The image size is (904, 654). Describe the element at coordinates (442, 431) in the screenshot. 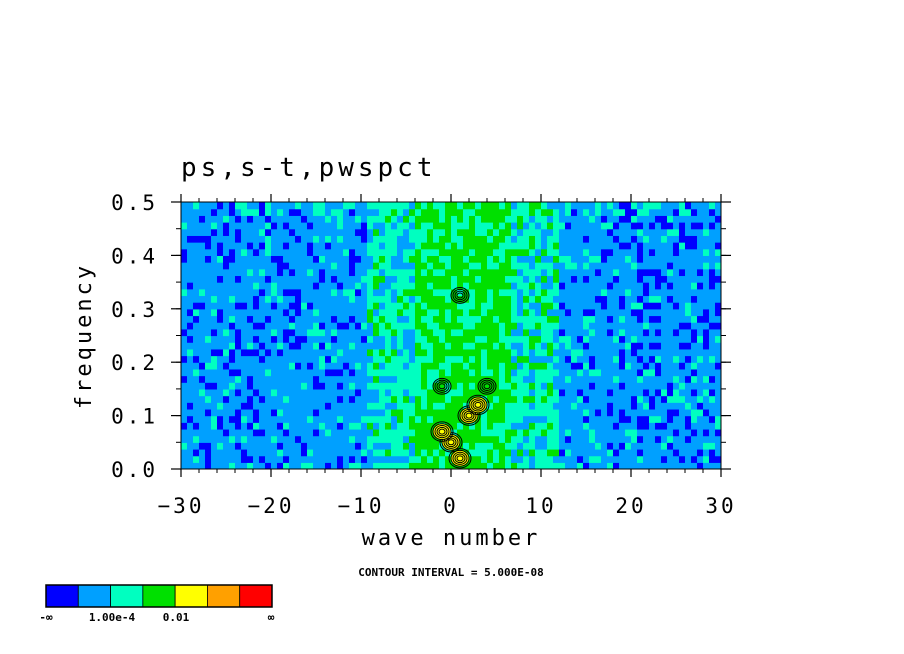

I see `contour-maximum` at that location.